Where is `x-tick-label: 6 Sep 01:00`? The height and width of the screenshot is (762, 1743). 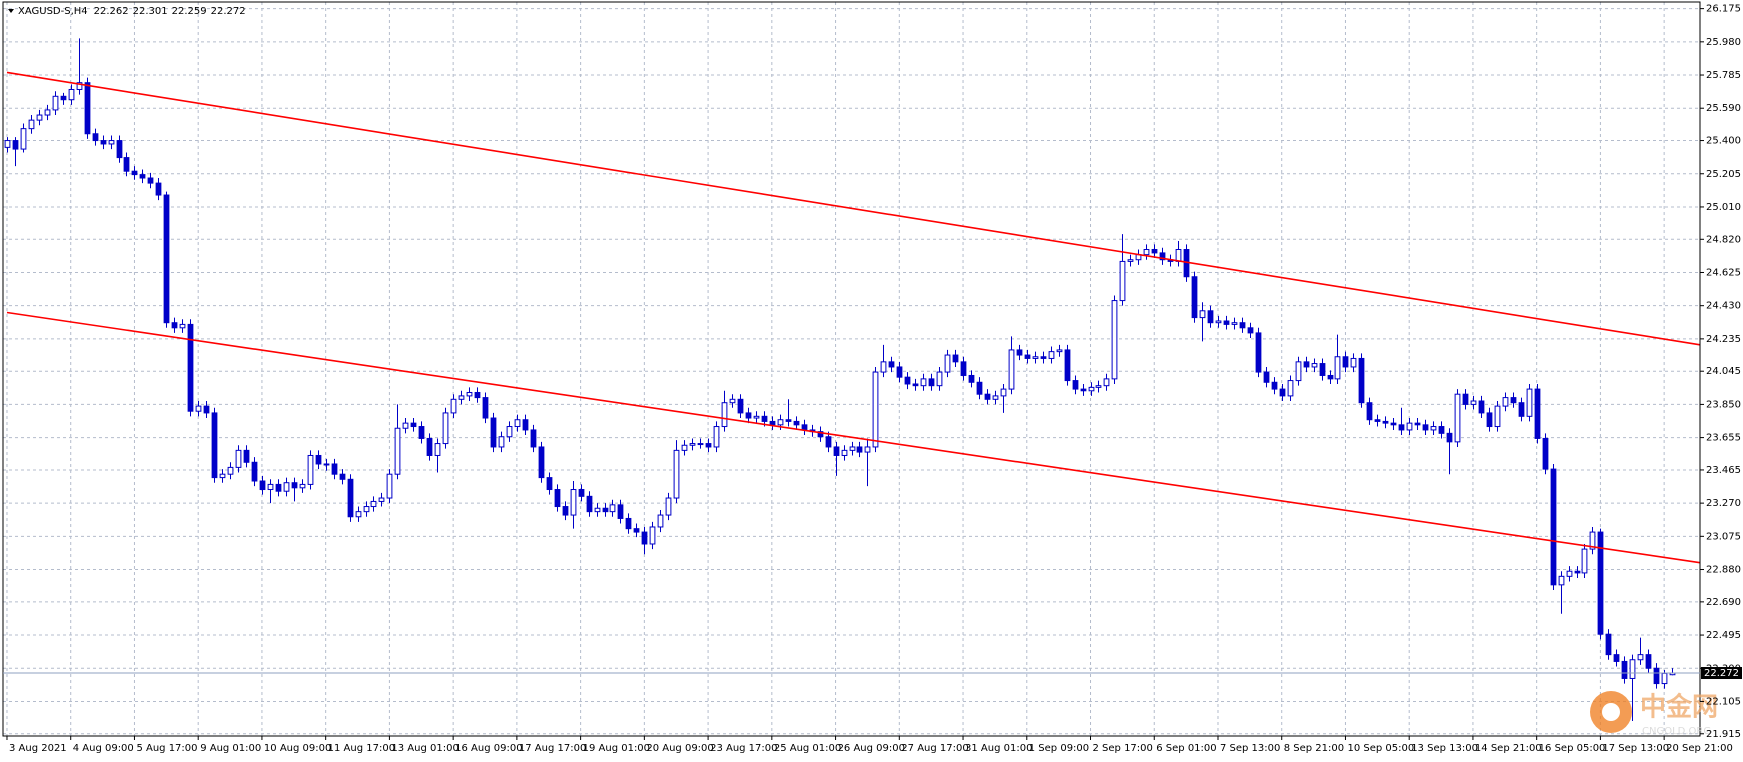 x-tick-label: 6 Sep 01:00 is located at coordinates (1186, 748).